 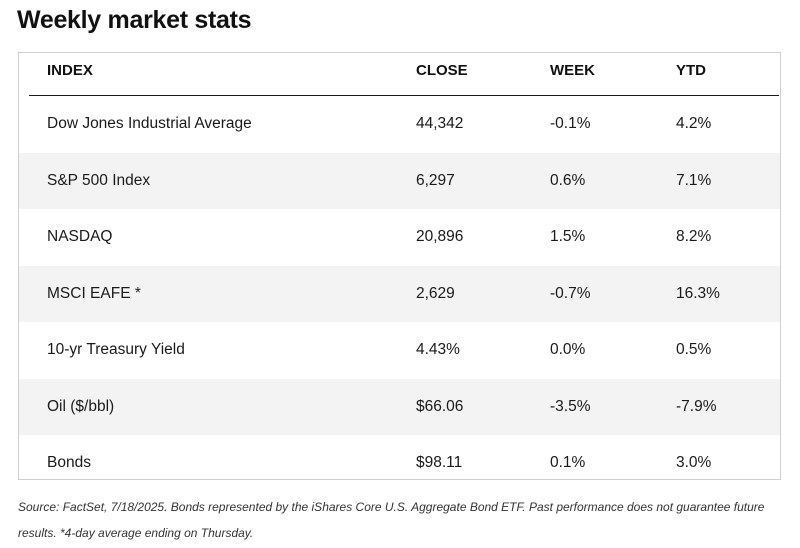 What do you see at coordinates (94, 293) in the screenshot?
I see `index-name-cell: MSCI EAFE *` at bounding box center [94, 293].